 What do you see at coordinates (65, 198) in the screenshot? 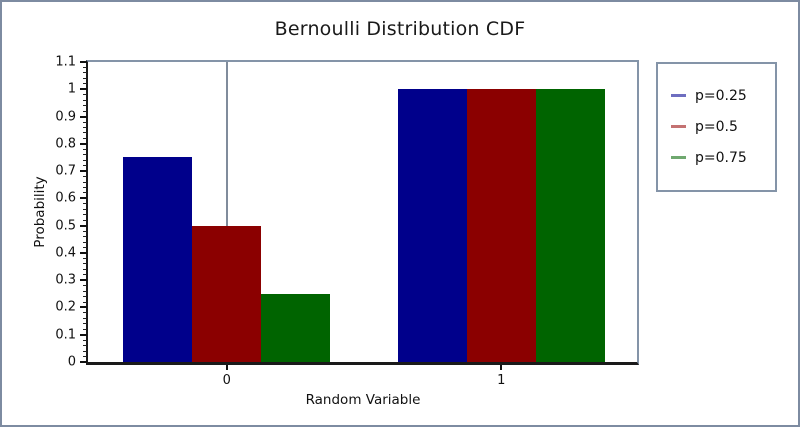
I see `y-tick-label: 0.6` at bounding box center [65, 198].